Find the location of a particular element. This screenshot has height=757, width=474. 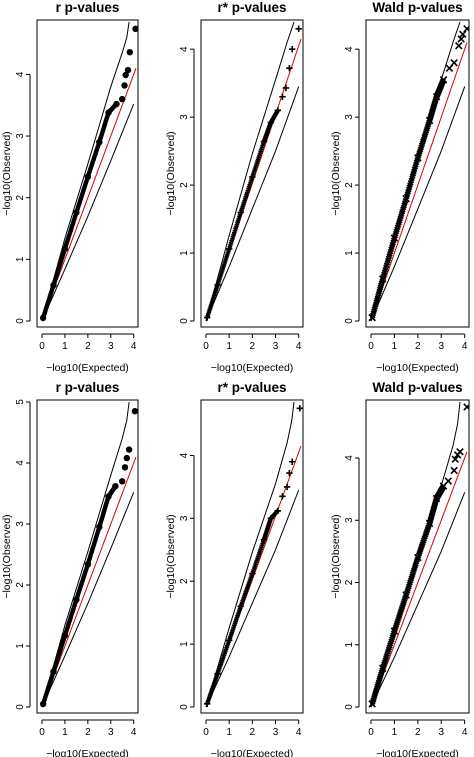

y-tick-label: 5 is located at coordinates (20, 402).